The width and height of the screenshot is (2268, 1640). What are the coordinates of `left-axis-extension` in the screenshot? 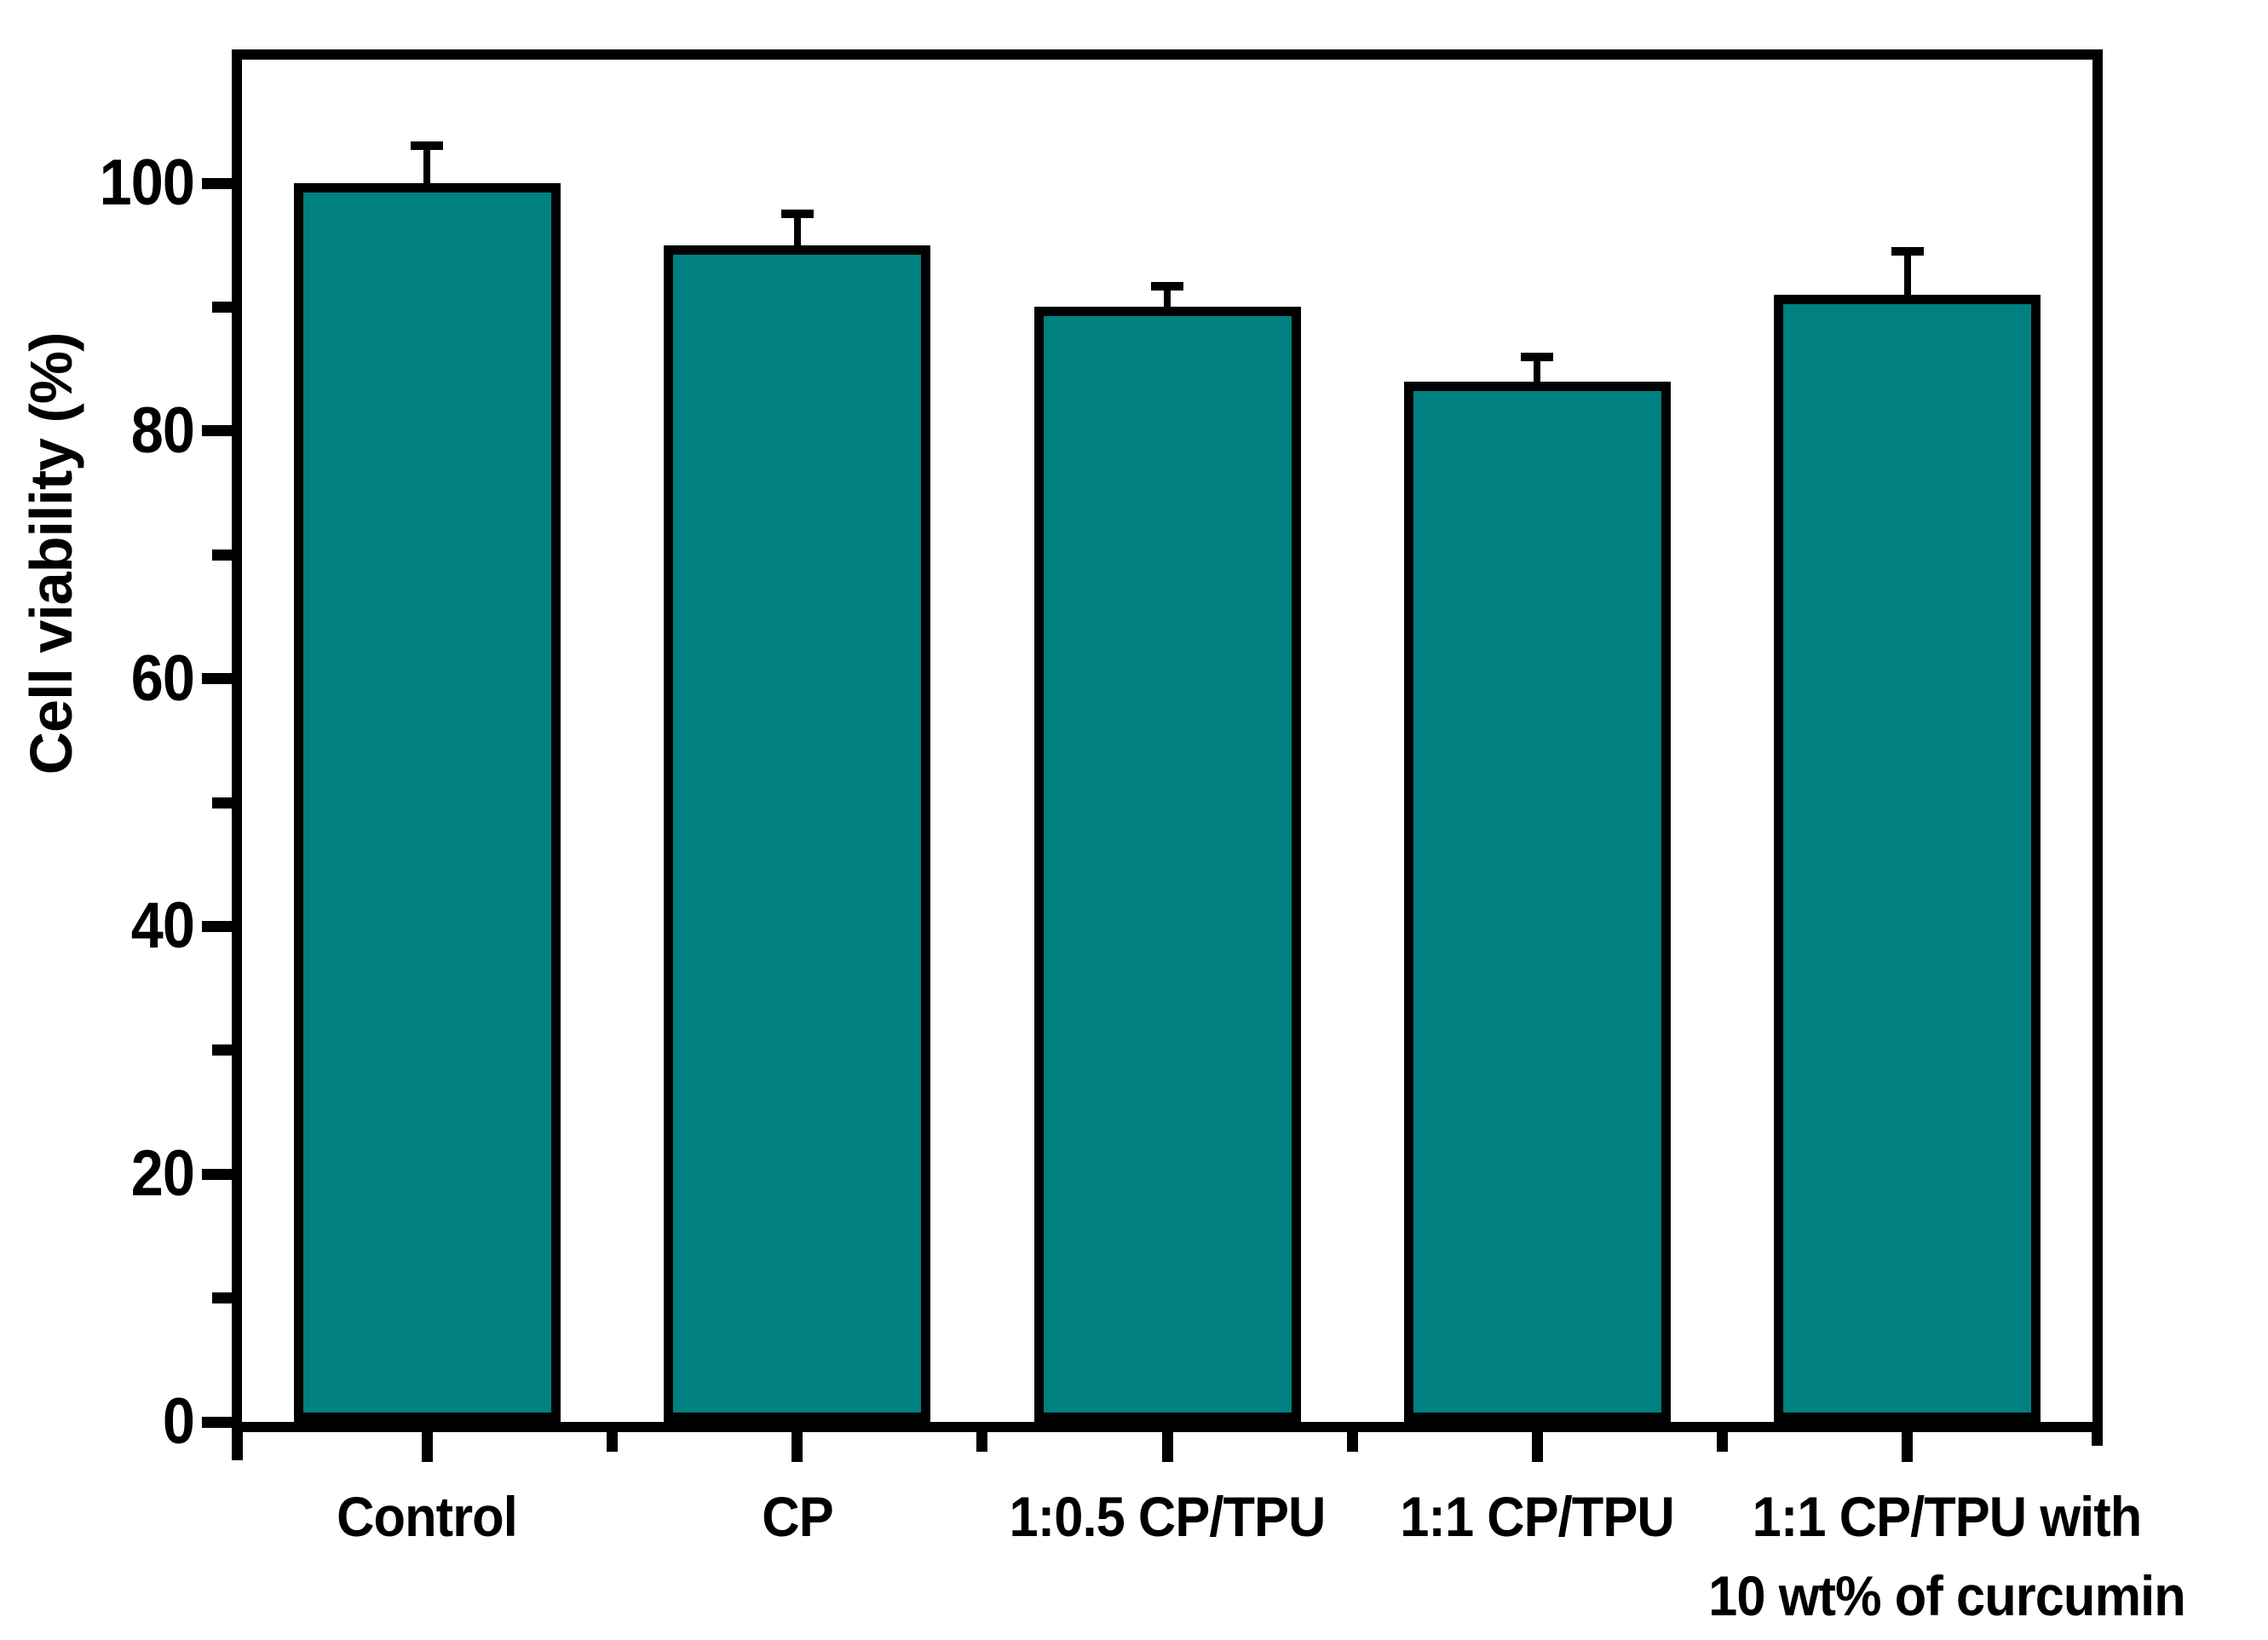 It's located at (238, 1446).